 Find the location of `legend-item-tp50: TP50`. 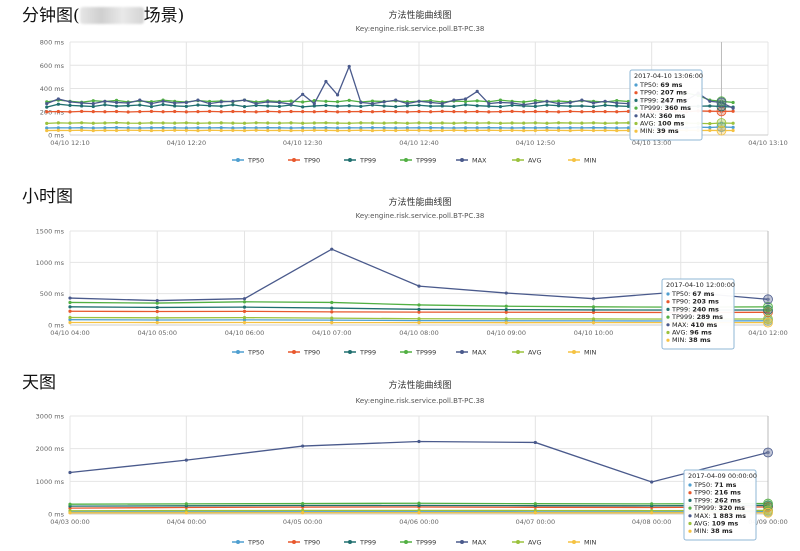

legend-item-tp50: TP50 is located at coordinates (255, 353).